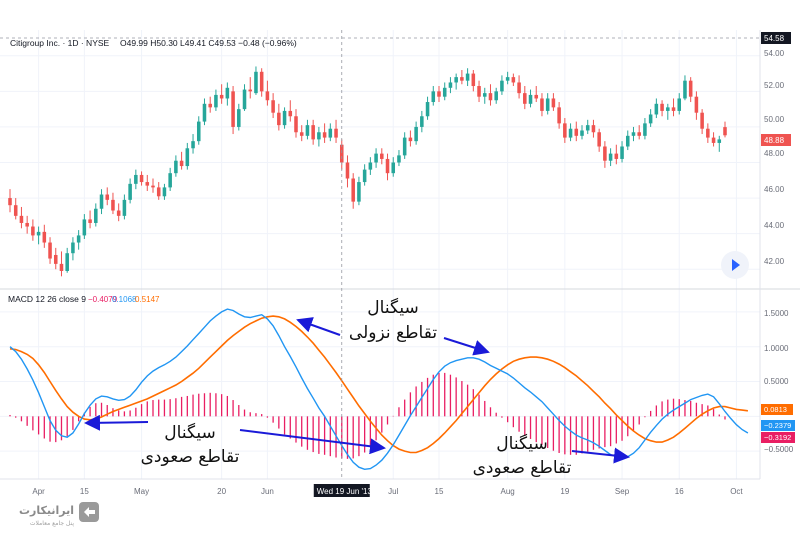 This screenshot has height=538, width=800. What do you see at coordinates (89, 512) in the screenshot?
I see `logo-arrow-icon` at bounding box center [89, 512].